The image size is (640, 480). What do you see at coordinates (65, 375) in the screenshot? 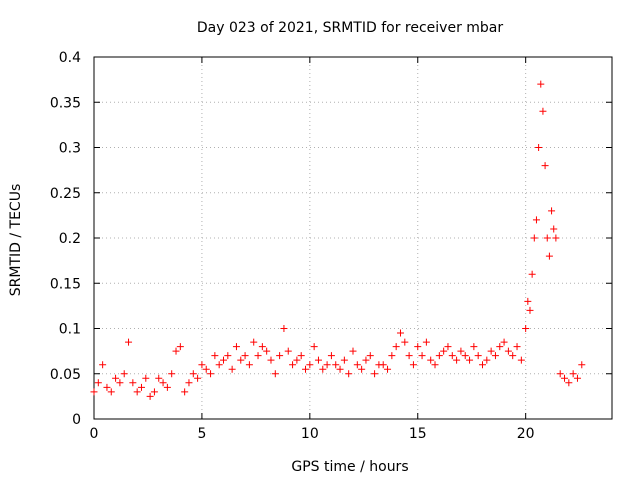
I see `y-tick-label: 0.05` at bounding box center [65, 375].